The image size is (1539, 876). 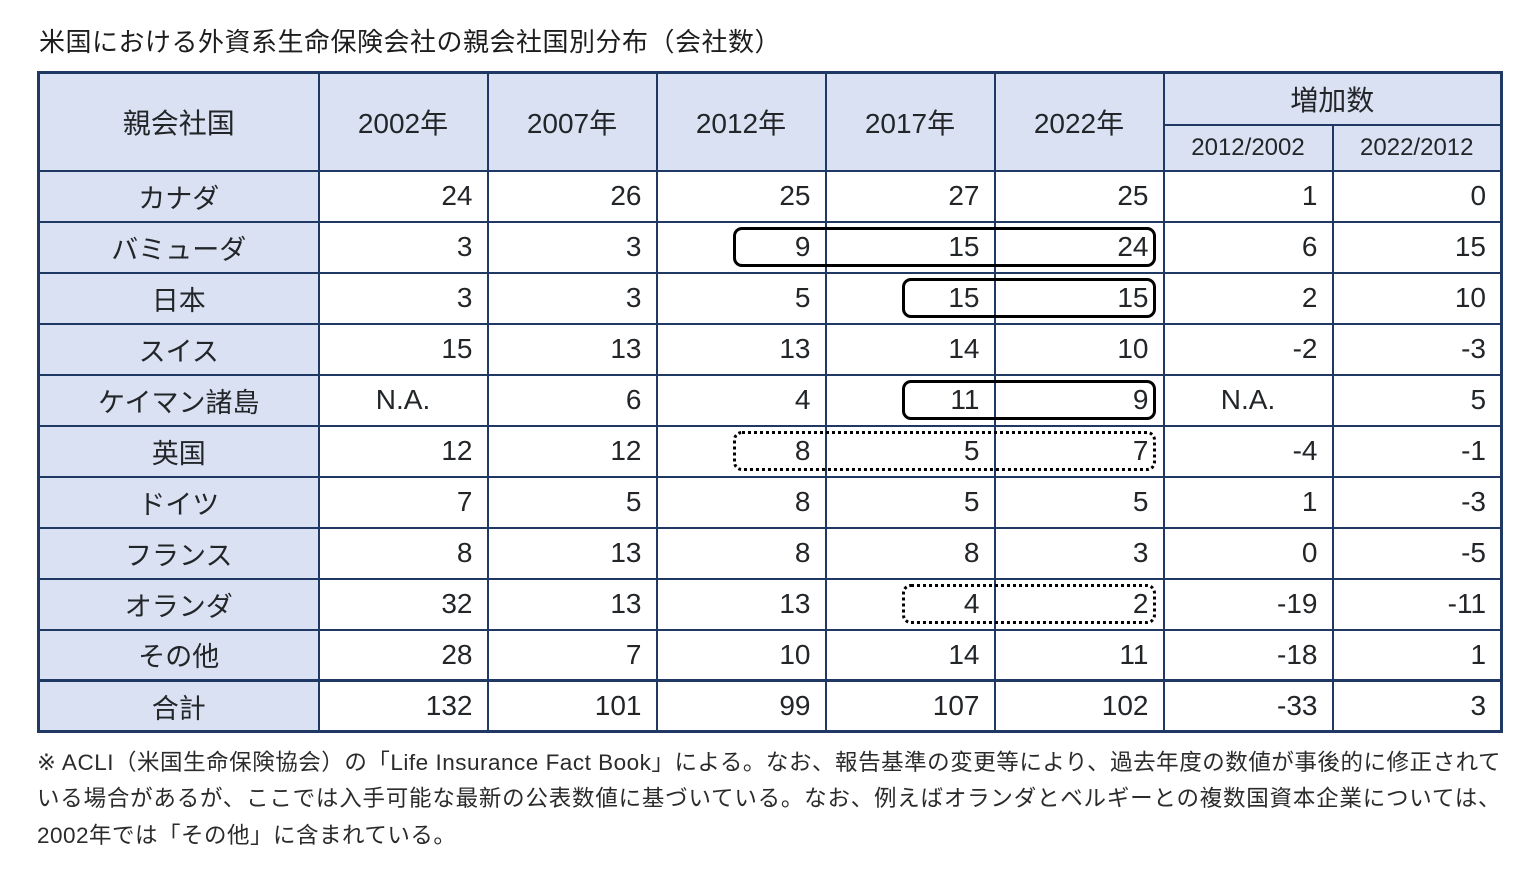 What do you see at coordinates (572, 298) in the screenshot?
I see `value-cell-2007: 3` at bounding box center [572, 298].